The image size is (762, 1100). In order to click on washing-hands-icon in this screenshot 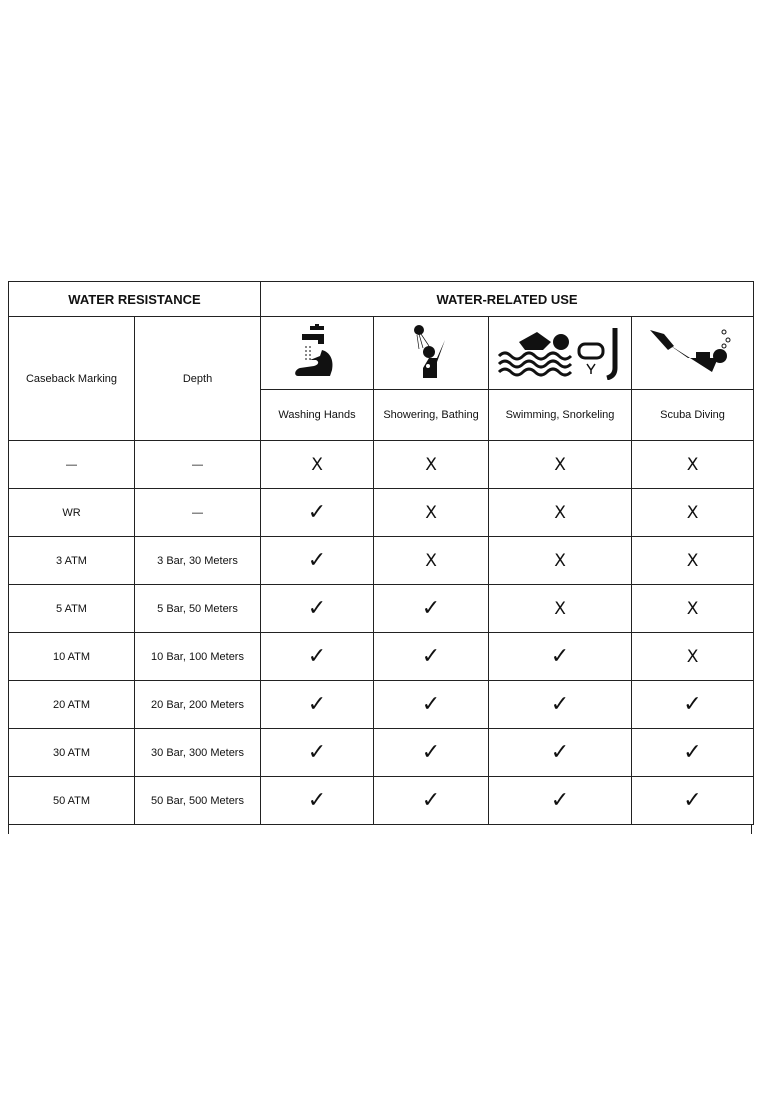, I will do `click(314, 349)`.